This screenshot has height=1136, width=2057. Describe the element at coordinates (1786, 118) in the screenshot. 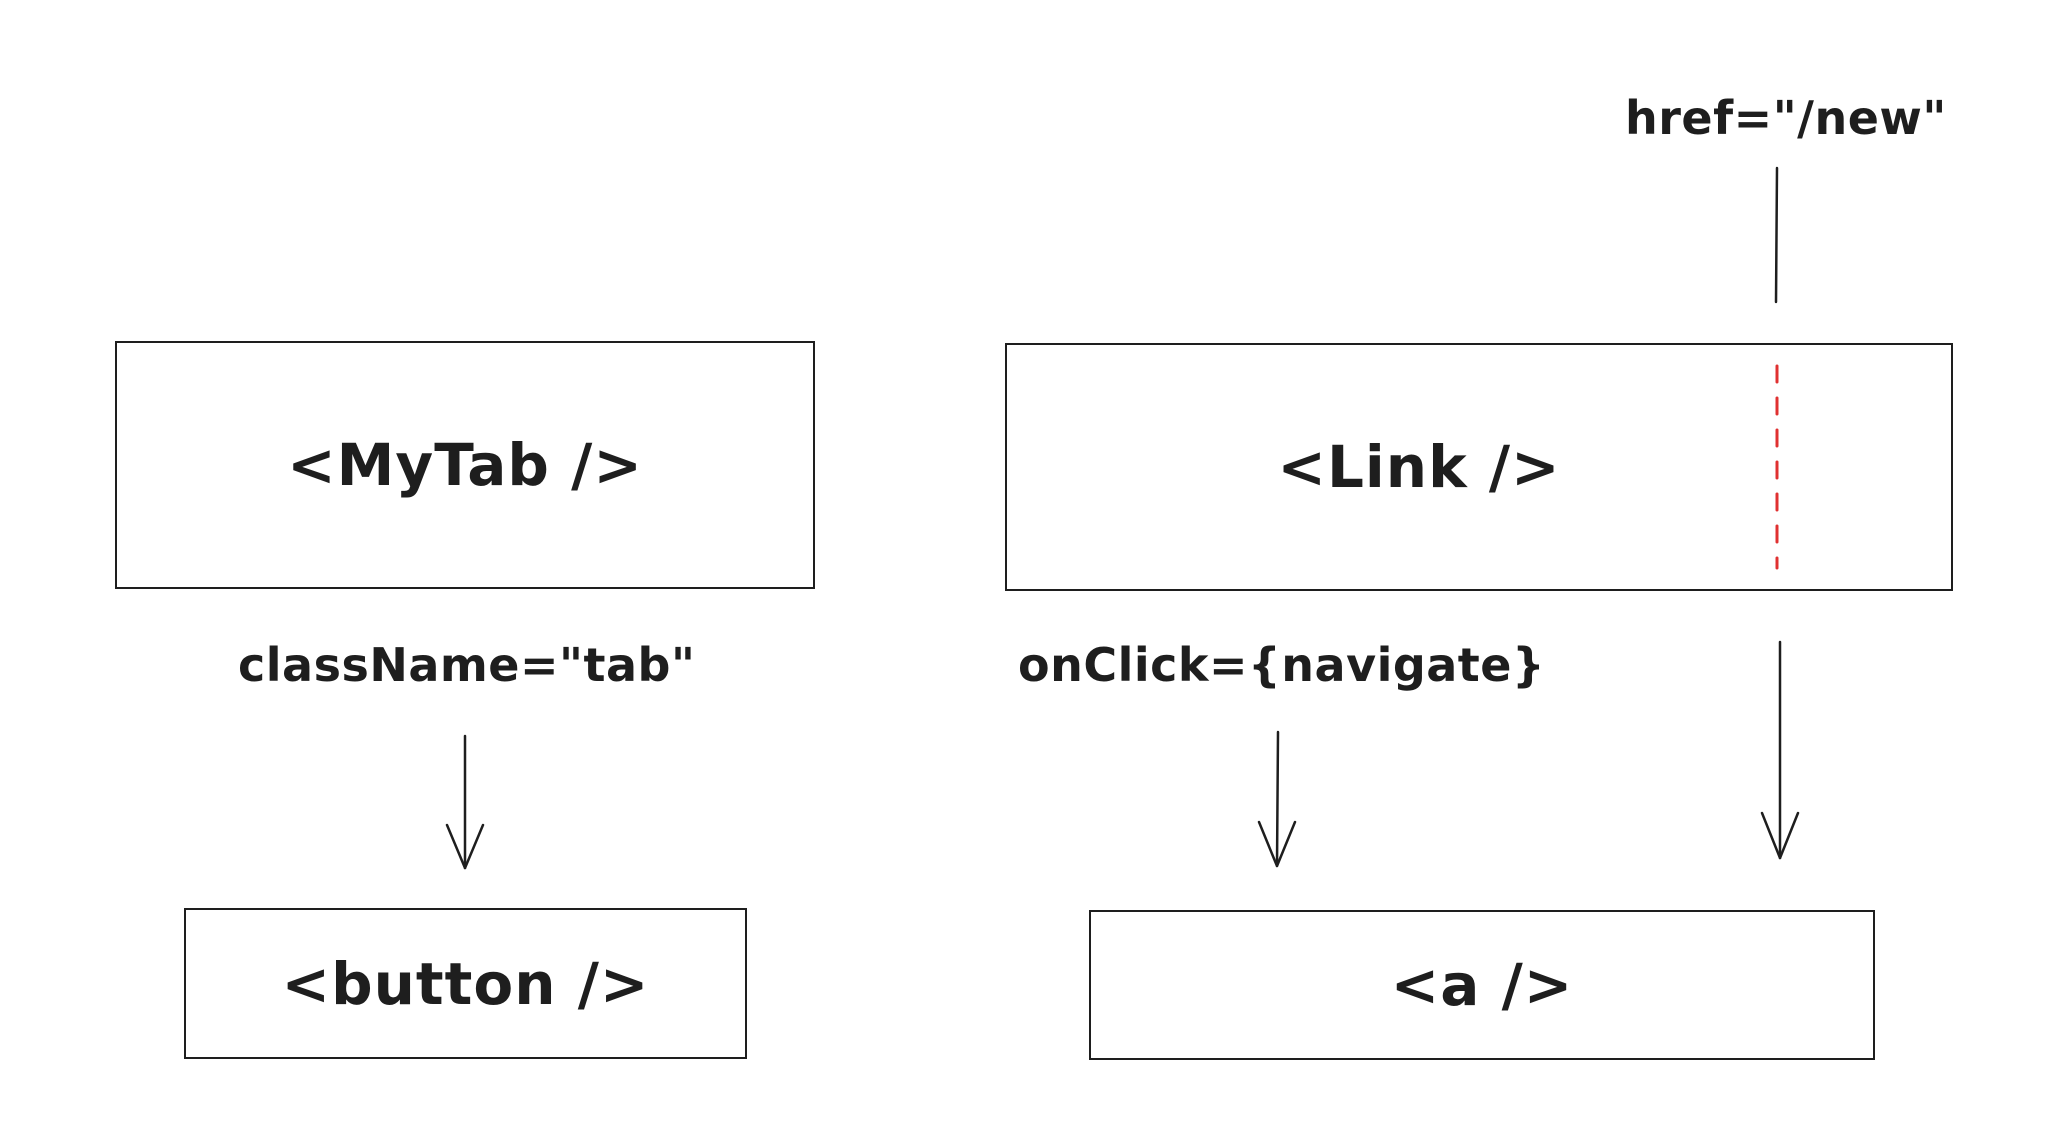

I see `href-prop-label: href="/new"` at that location.